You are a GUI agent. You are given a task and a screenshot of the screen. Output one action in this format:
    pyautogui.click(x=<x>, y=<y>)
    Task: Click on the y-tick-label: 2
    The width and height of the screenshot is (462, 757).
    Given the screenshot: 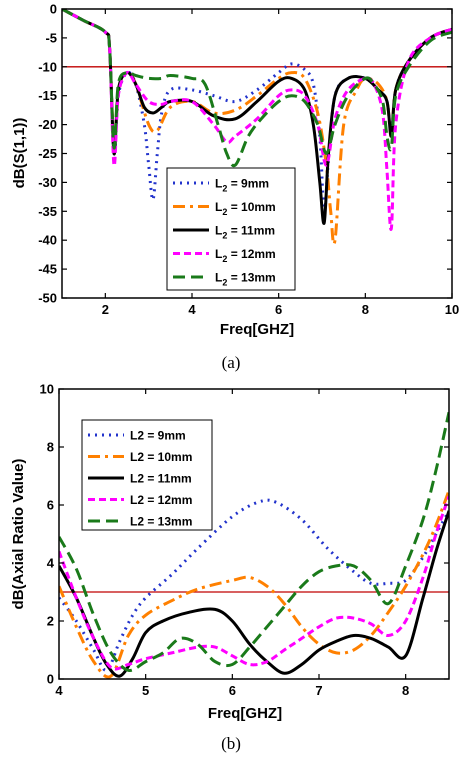 What is the action you would take?
    pyautogui.click(x=50, y=621)
    